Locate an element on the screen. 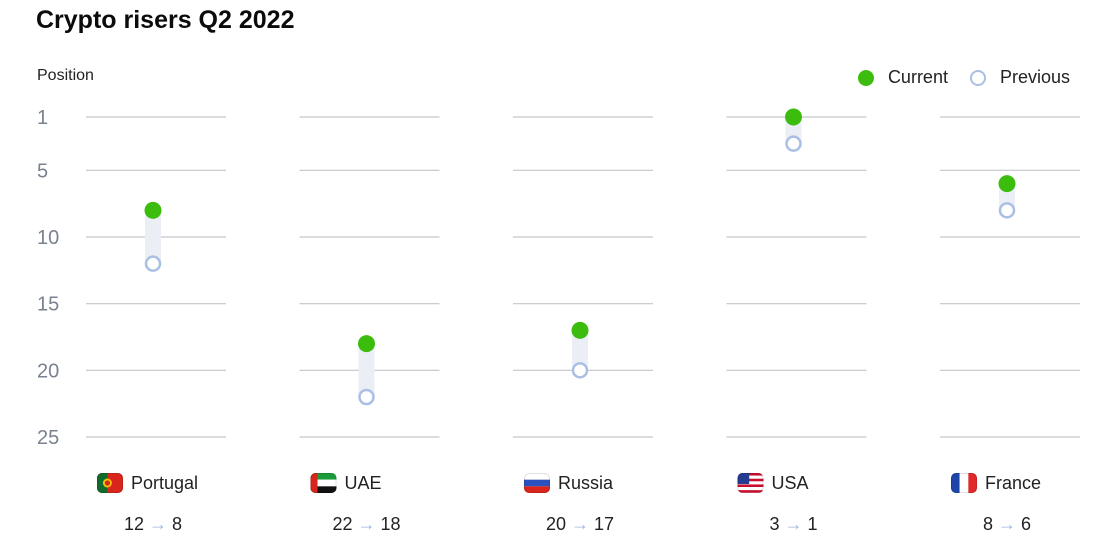 The width and height of the screenshot is (1106, 548). legend-previous-label: Previous is located at coordinates (1034, 77).